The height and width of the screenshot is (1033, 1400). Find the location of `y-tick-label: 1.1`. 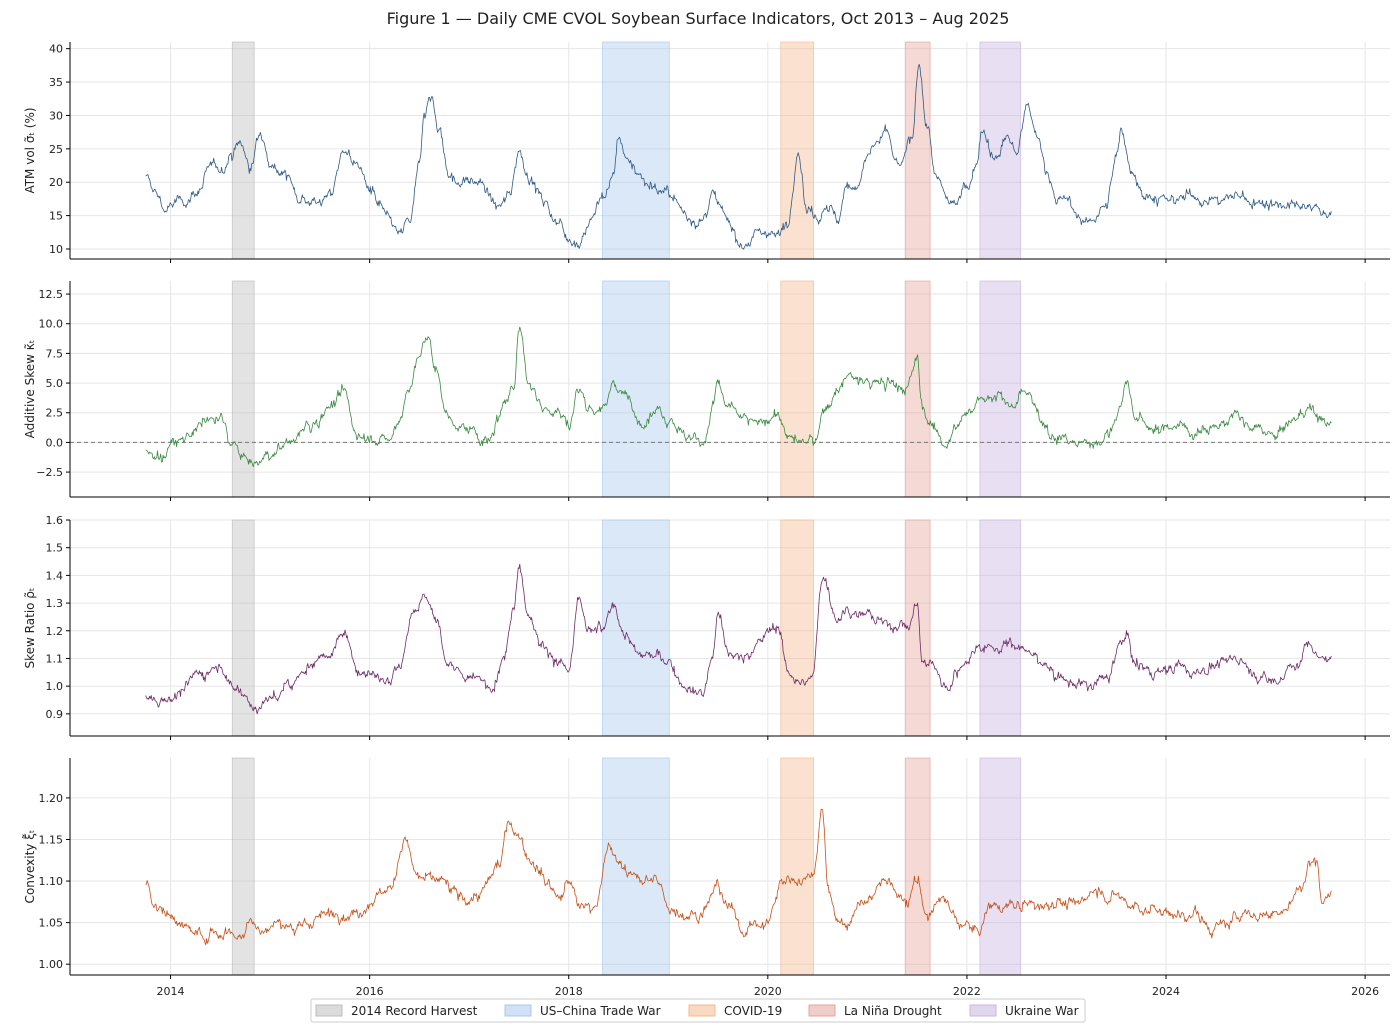

y-tick-label: 1.1 is located at coordinates (55, 658).